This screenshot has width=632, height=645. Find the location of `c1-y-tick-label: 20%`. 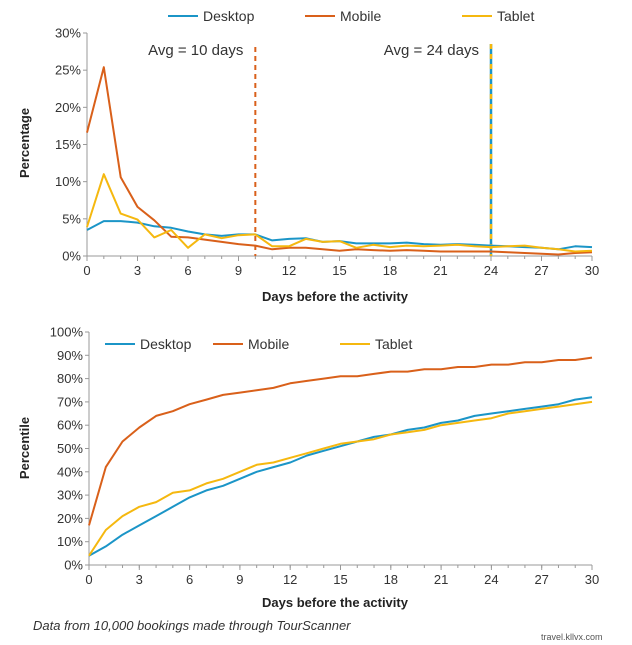

c1-y-tick-label: 20% is located at coordinates (68, 107).